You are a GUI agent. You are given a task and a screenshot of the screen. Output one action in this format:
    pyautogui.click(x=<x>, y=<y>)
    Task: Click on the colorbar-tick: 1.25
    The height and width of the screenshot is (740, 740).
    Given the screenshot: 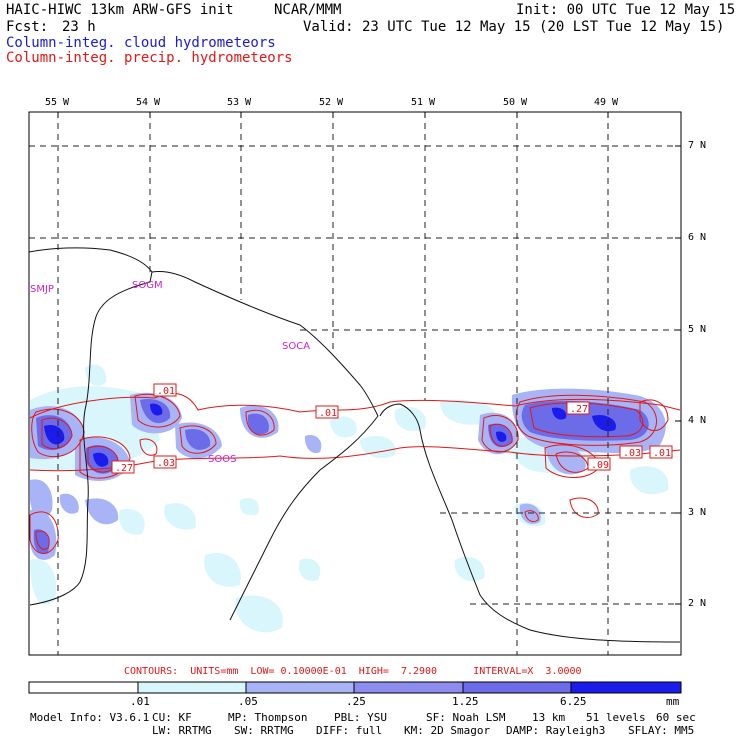 What is the action you would take?
    pyautogui.click(x=465, y=701)
    